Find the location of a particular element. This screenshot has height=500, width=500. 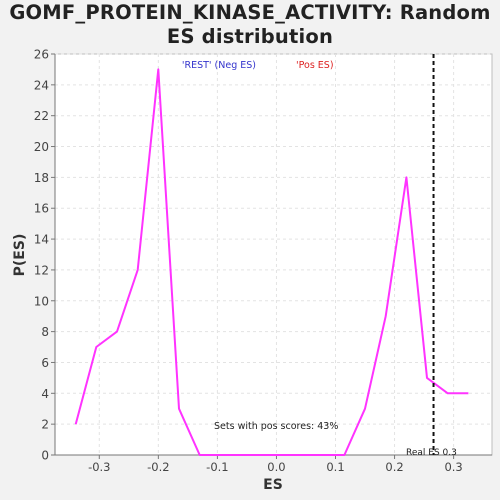

x-axis-label: ES is located at coordinates (273, 485).